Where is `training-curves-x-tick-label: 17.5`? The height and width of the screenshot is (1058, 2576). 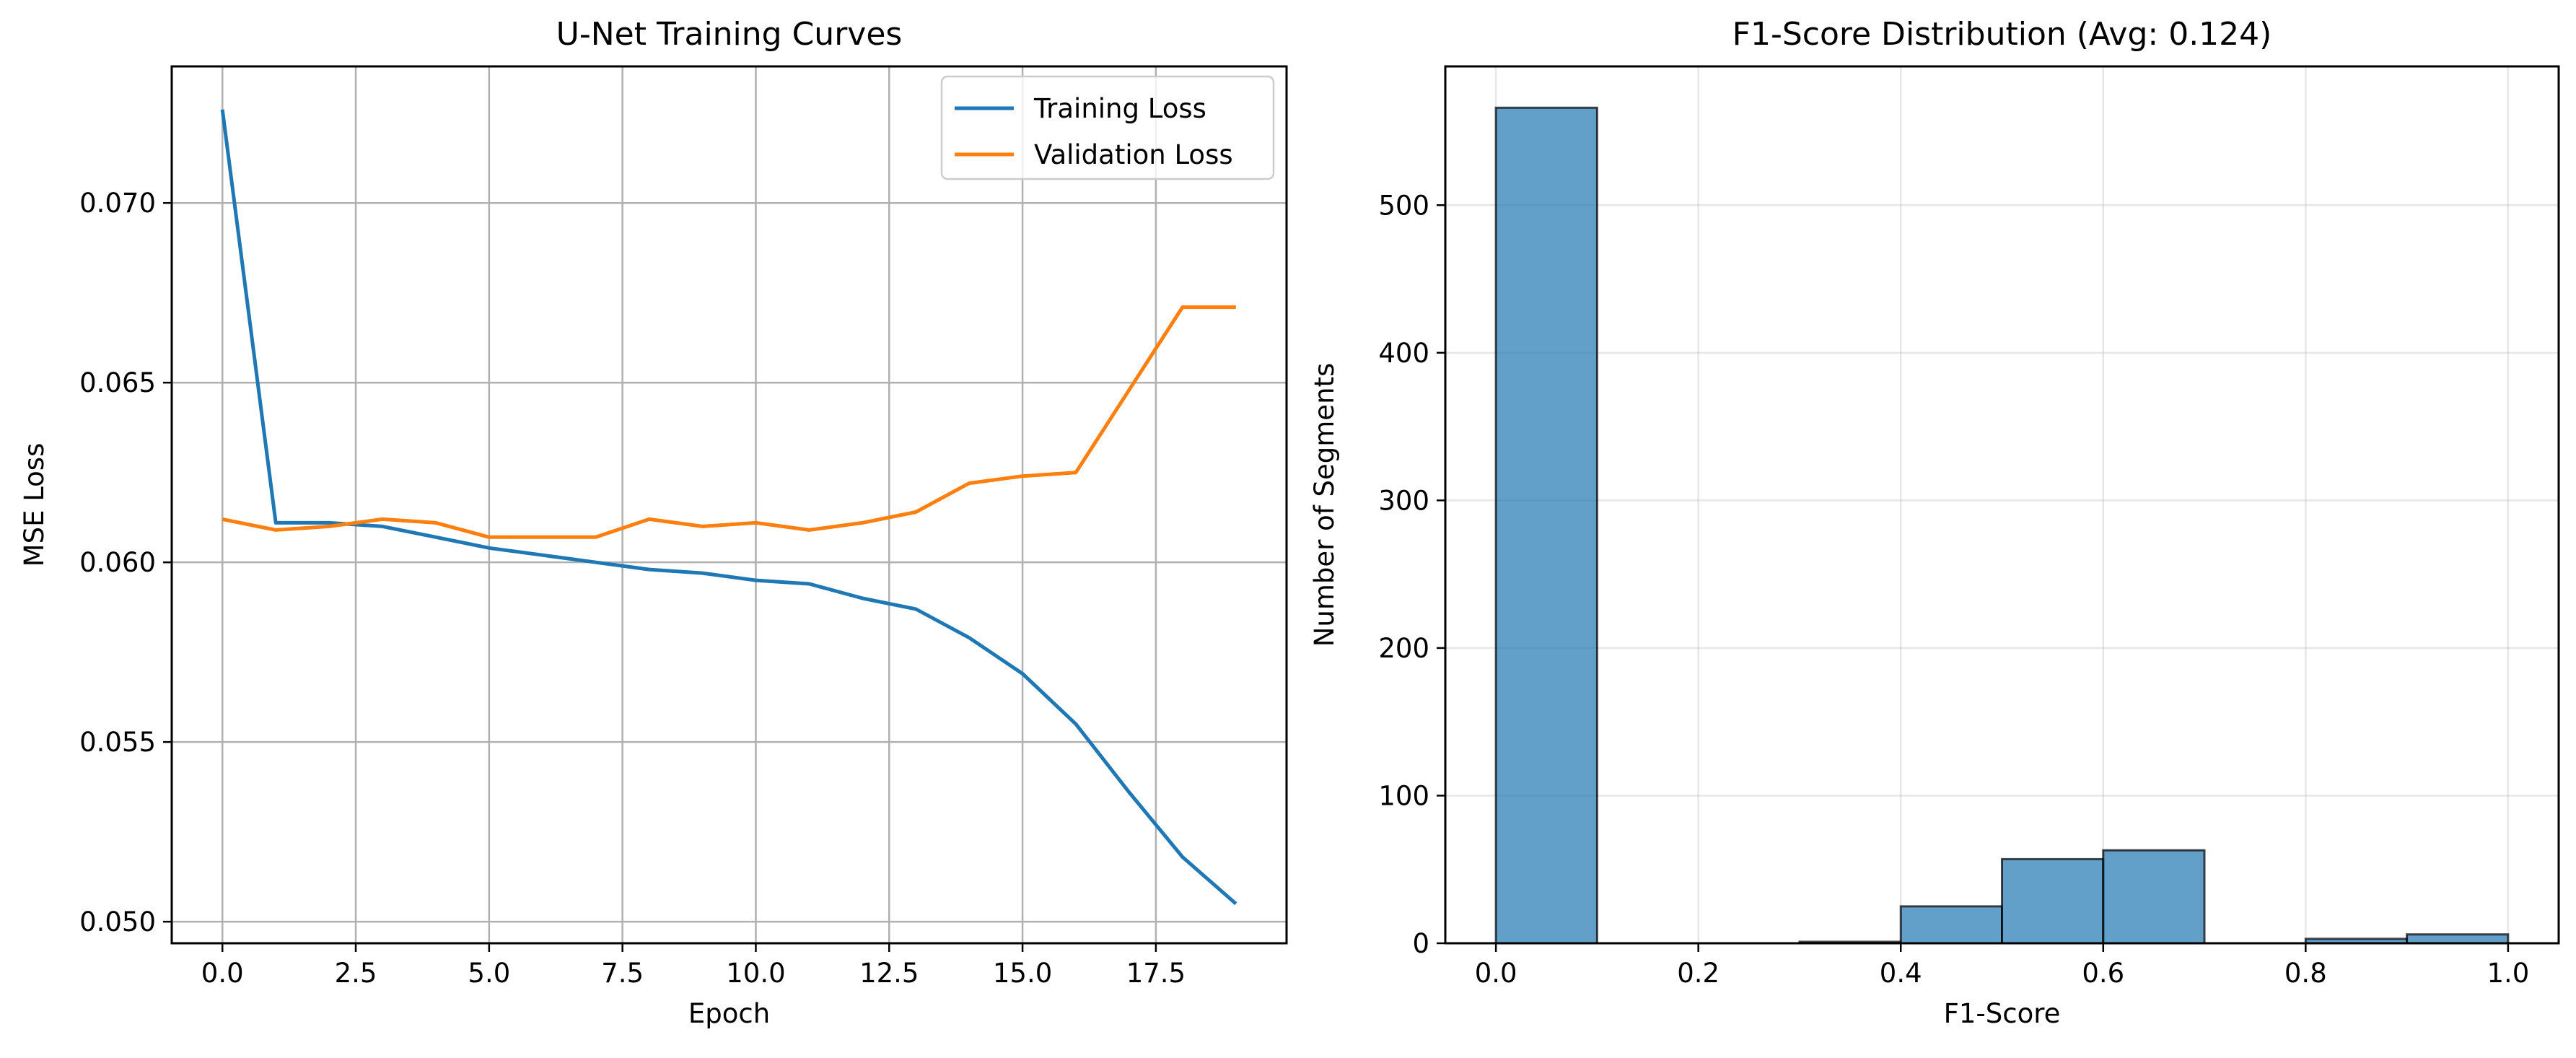
training-curves-x-tick-label: 17.5 is located at coordinates (1156, 973).